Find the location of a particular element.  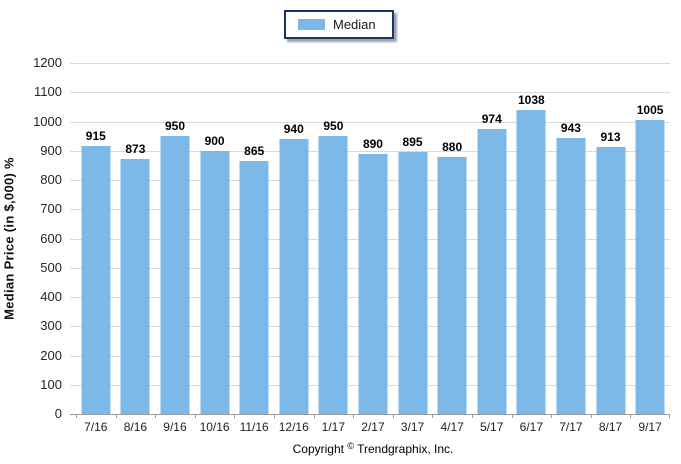

bar-8/17 is located at coordinates (611, 280).